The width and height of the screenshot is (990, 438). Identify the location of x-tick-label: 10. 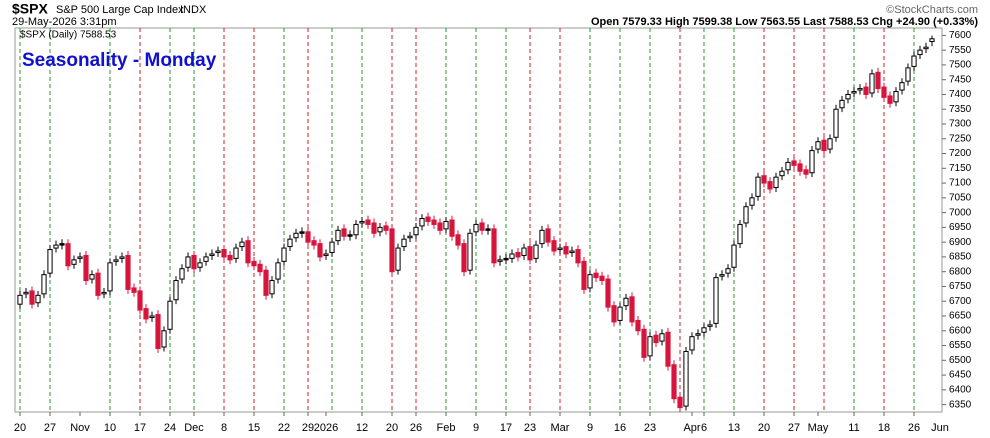
(110, 428).